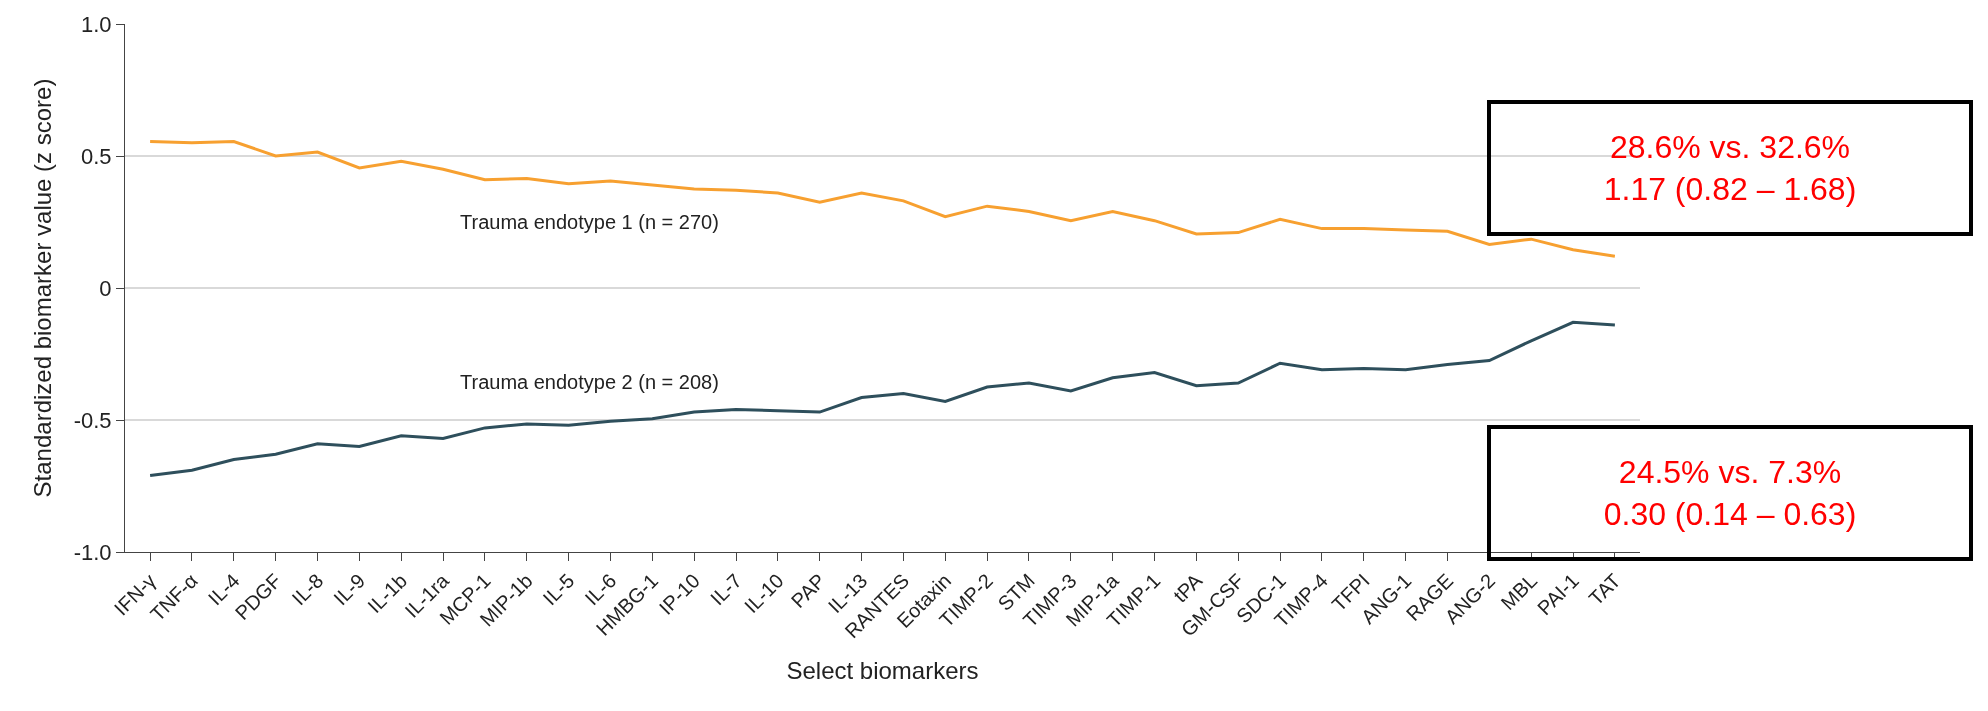 Image resolution: width=1988 pixels, height=711 pixels. What do you see at coordinates (1604, 589) in the screenshot?
I see `x-tick-label: TAT` at bounding box center [1604, 589].